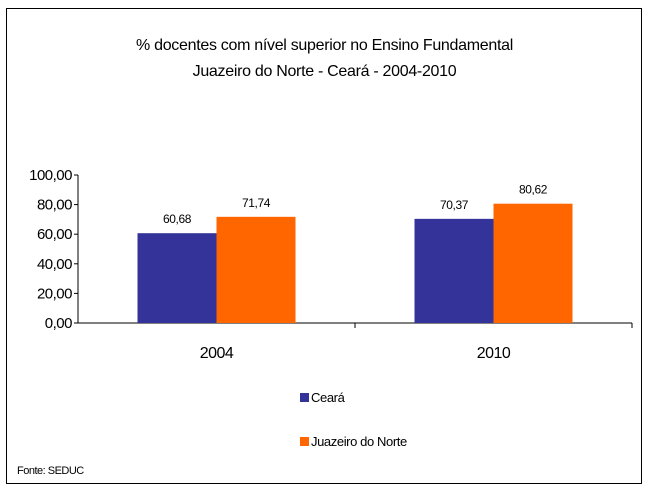  I want to click on legend-item-ceara: Ceará, so click(322, 397).